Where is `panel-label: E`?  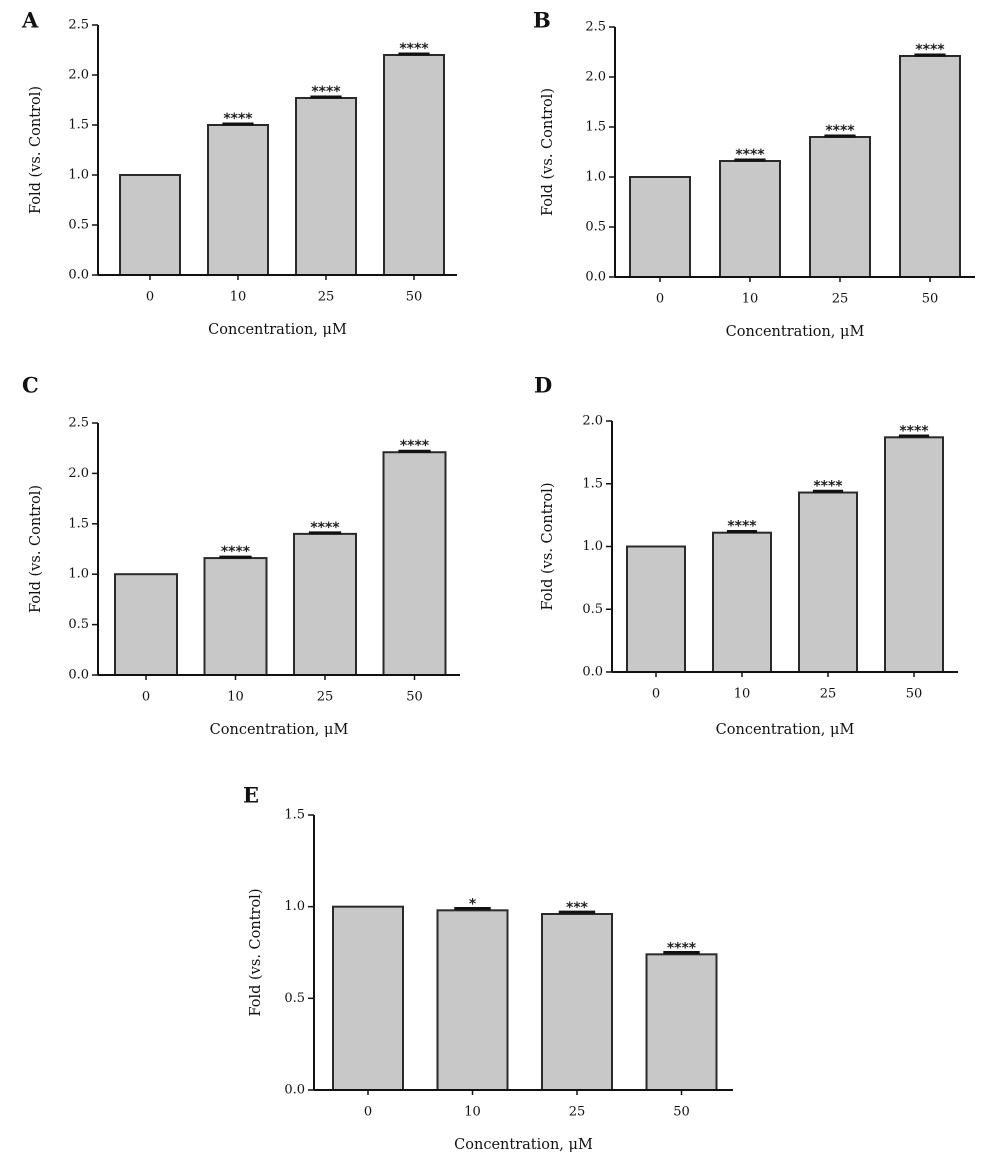
panel-label: E is located at coordinates (251, 795).